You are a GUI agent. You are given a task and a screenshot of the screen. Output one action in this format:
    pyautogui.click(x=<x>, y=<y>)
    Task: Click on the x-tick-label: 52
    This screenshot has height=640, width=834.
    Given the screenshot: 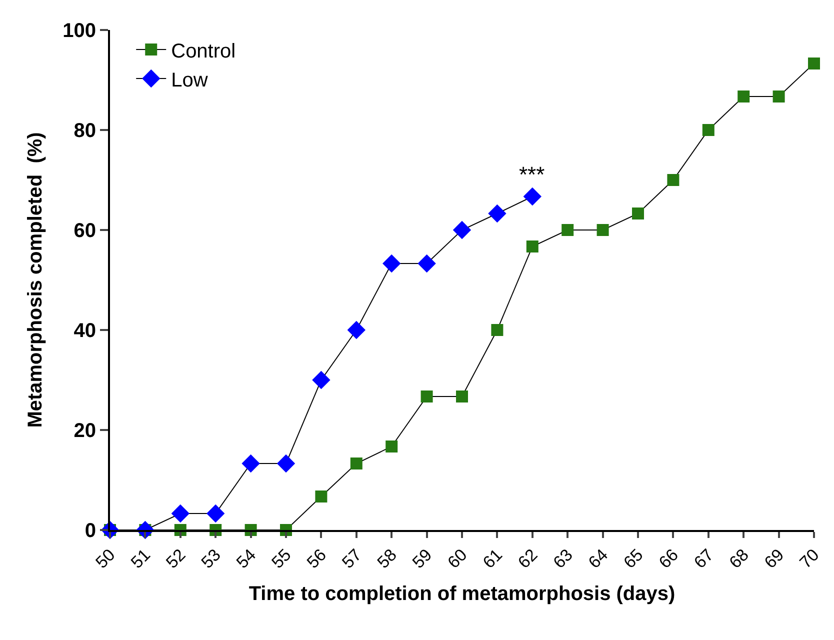 What is the action you would take?
    pyautogui.click(x=176, y=558)
    